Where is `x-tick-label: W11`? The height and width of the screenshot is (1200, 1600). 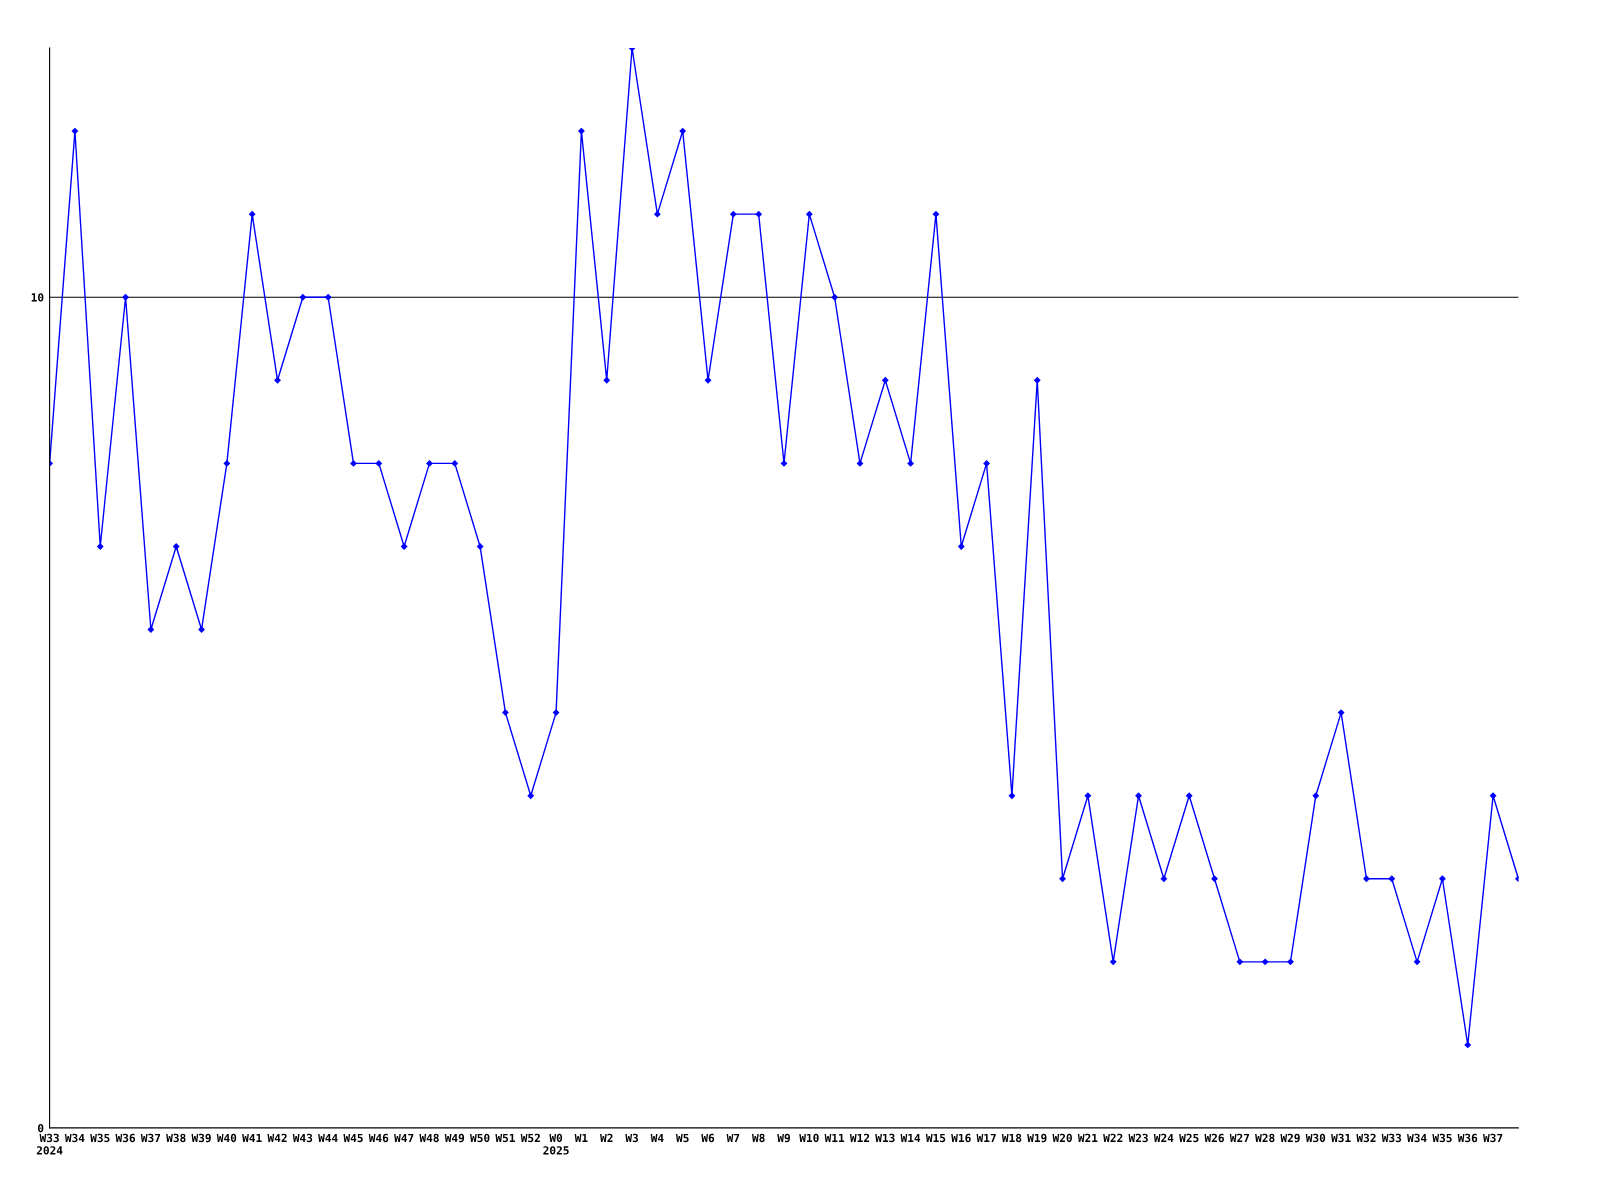
x-tick-label: W11 is located at coordinates (834, 1137).